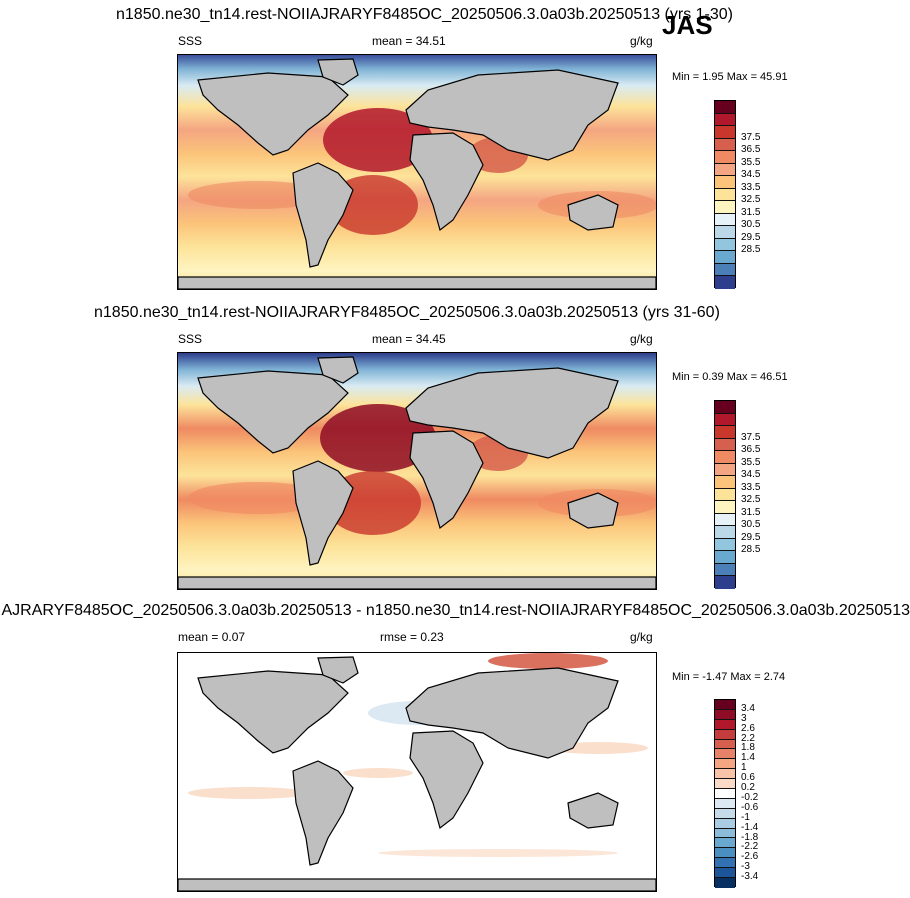 This screenshot has width=910, height=898. Describe the element at coordinates (687, 25) in the screenshot. I see `season-label: JAS` at that location.